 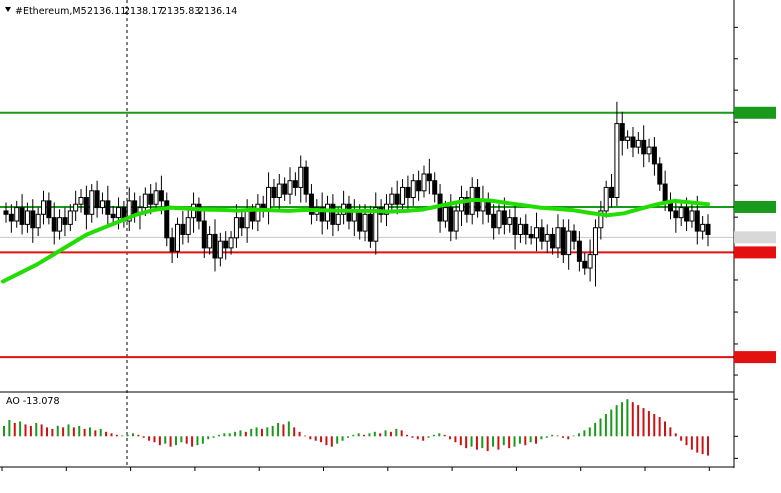 I want to click on ohlc-close: 2136.14, so click(x=217, y=11).